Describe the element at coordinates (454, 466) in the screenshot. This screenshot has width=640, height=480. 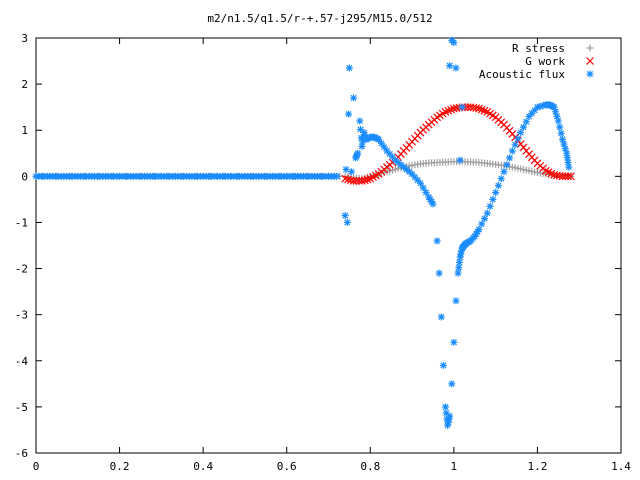
I see `x-tick-label: 1` at that location.